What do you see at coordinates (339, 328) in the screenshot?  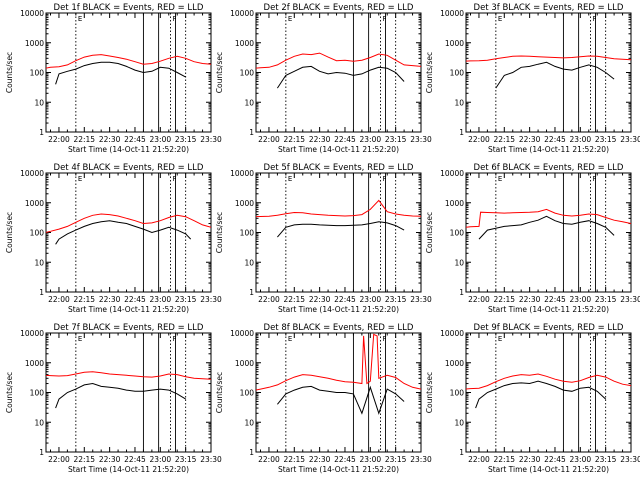 I see `panel-title: Det 8f BLACK = Events, RED = LLD` at bounding box center [339, 328].